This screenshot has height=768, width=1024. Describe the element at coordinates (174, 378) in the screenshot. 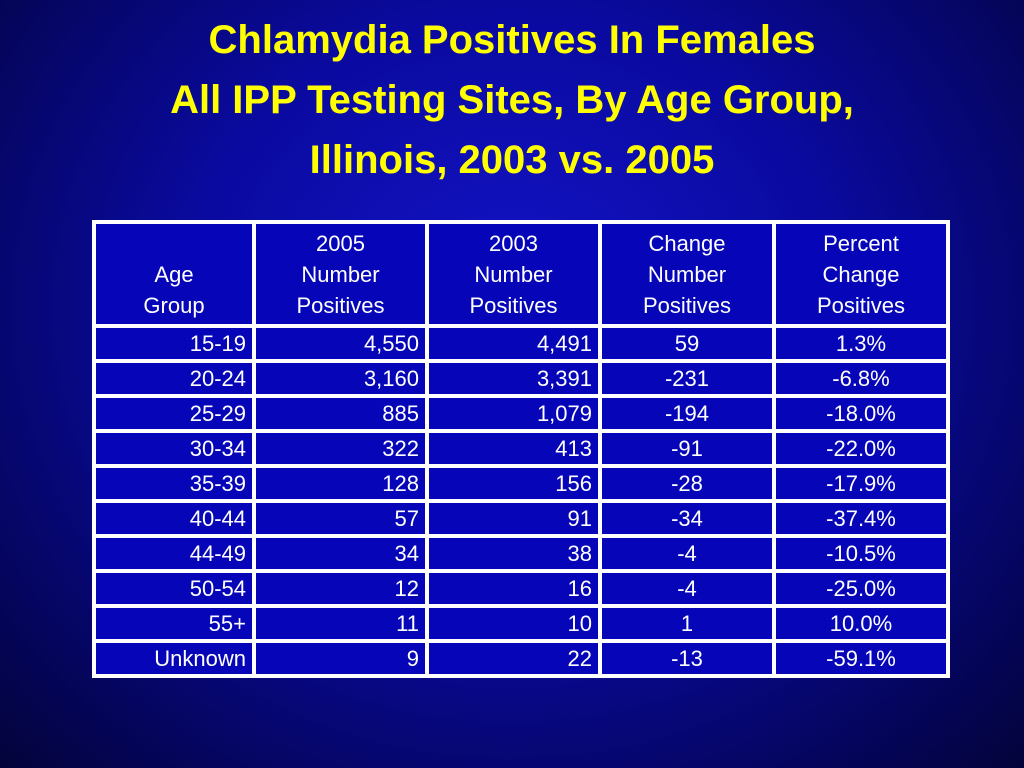

I see `age-group-cell: 20-24` at that location.